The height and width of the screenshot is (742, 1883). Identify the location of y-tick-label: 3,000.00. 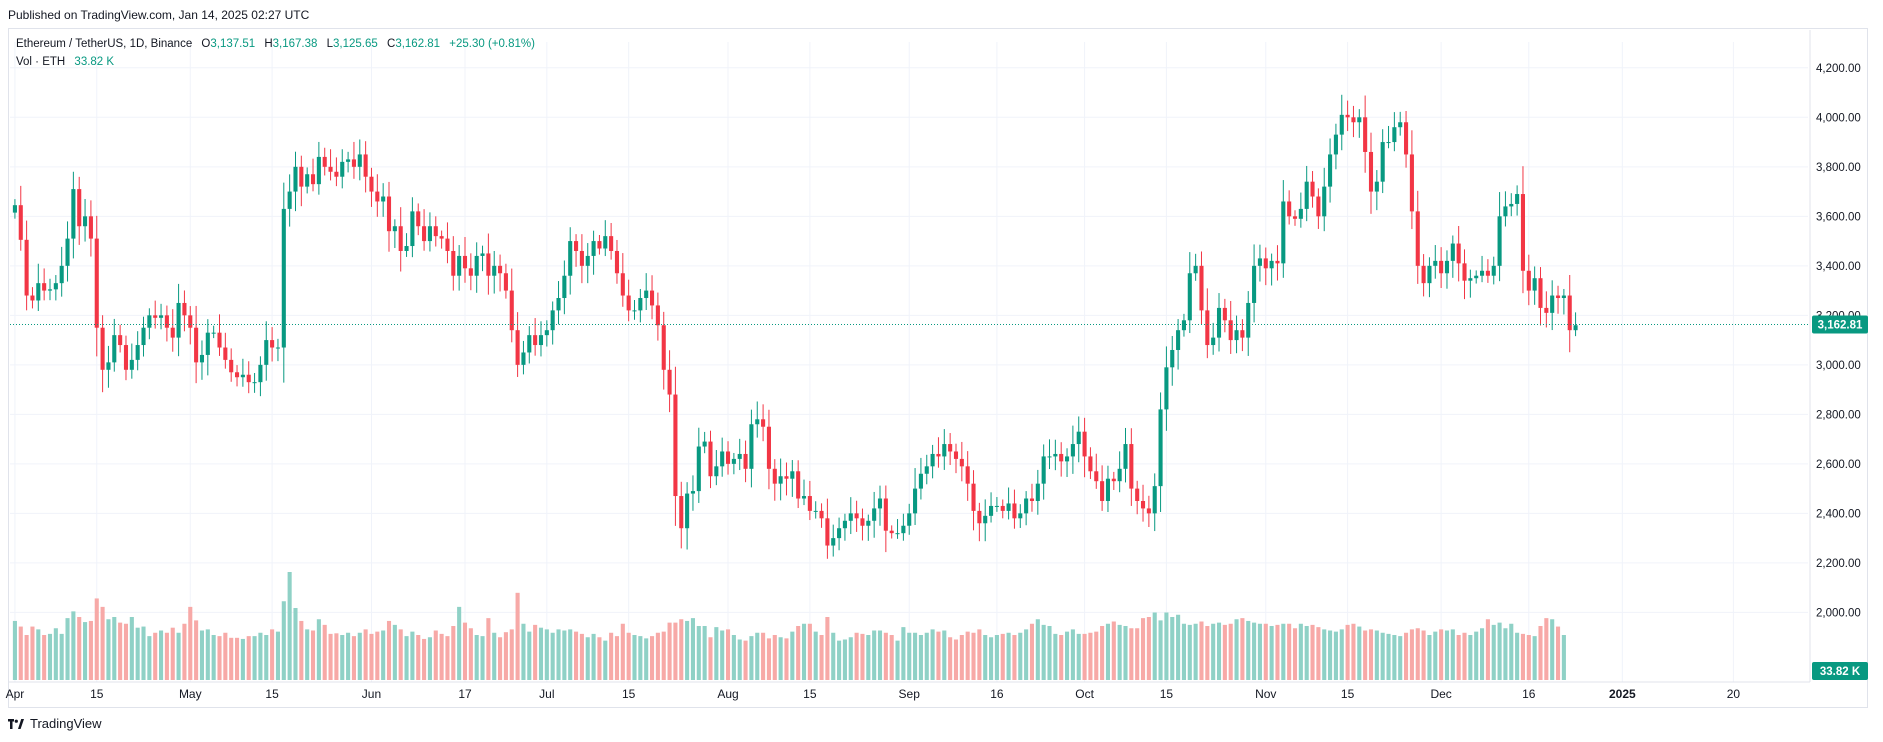
(1838, 366).